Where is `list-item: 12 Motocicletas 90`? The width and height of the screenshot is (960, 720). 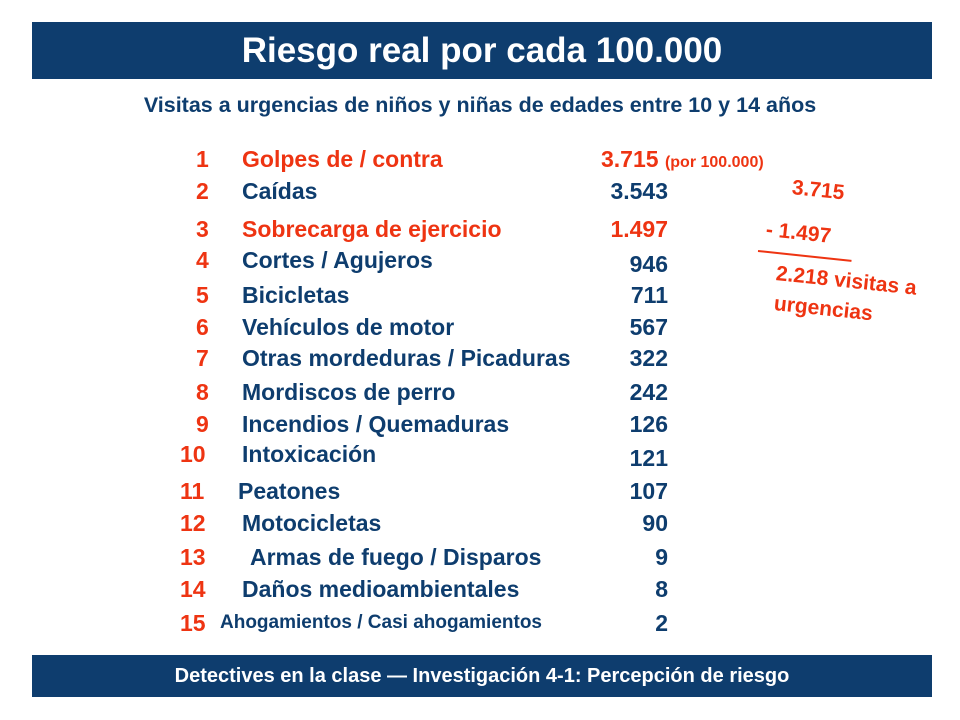 list-item: 12 Motocicletas 90 is located at coordinates (350, 523).